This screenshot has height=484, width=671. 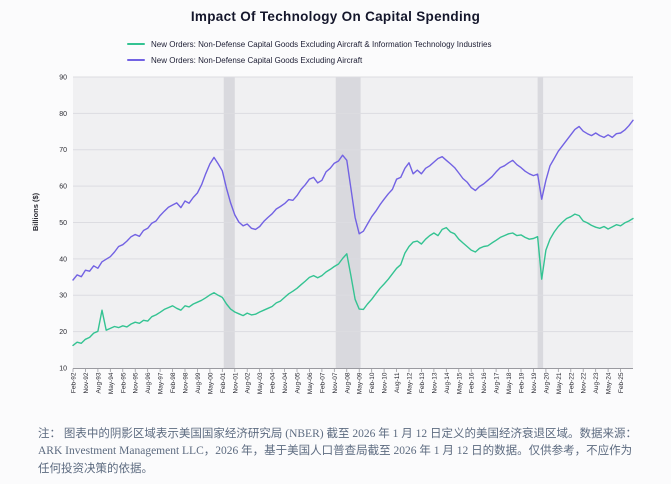 I want to click on x-tick-label: Aug-23, so click(x=596, y=382).